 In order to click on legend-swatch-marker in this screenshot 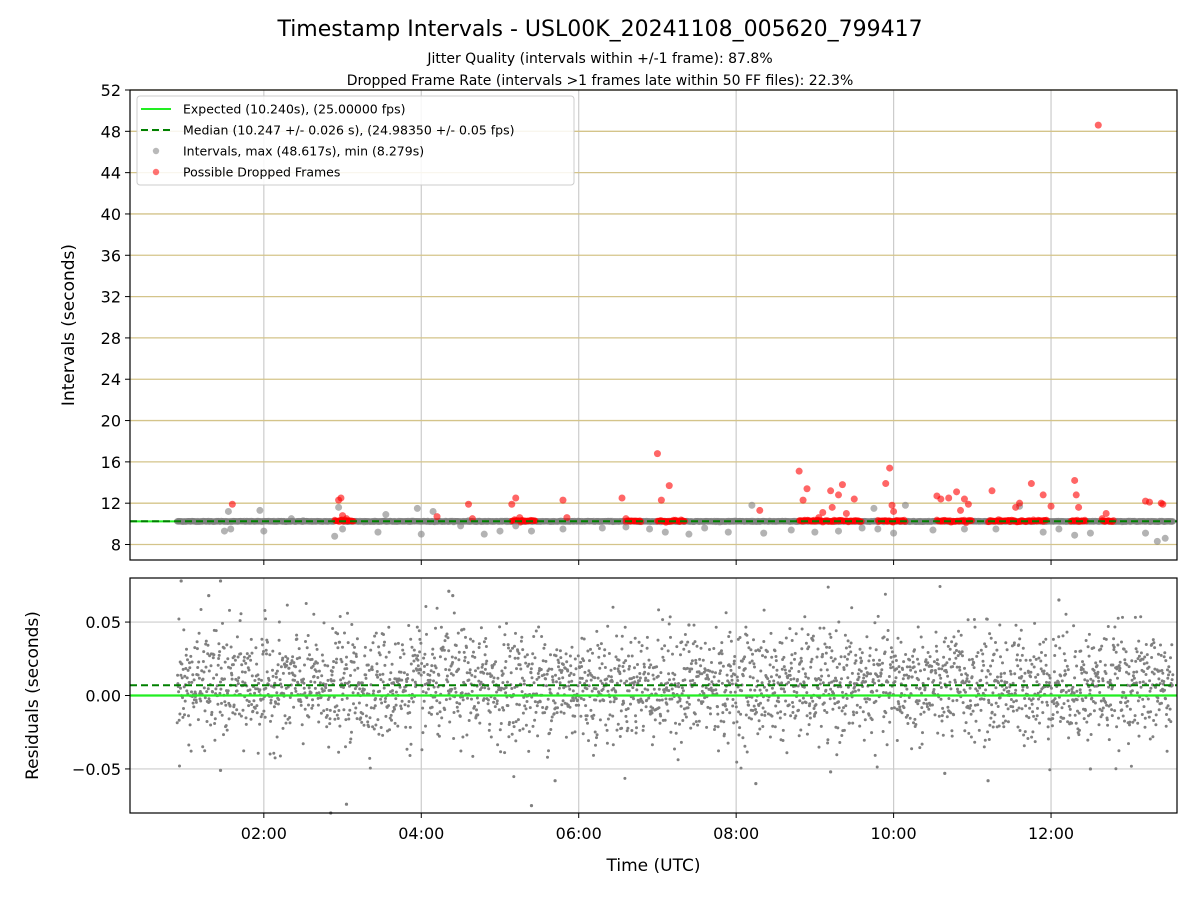, I will do `click(156, 151)`.